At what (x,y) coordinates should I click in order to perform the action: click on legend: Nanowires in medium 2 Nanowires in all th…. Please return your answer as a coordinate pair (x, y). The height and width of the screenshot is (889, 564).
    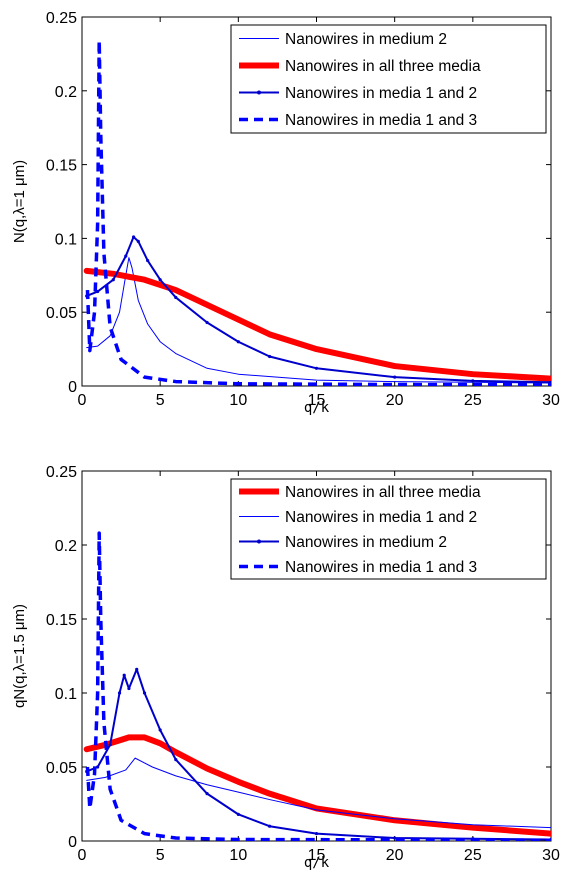
    Looking at the image, I should click on (388, 79).